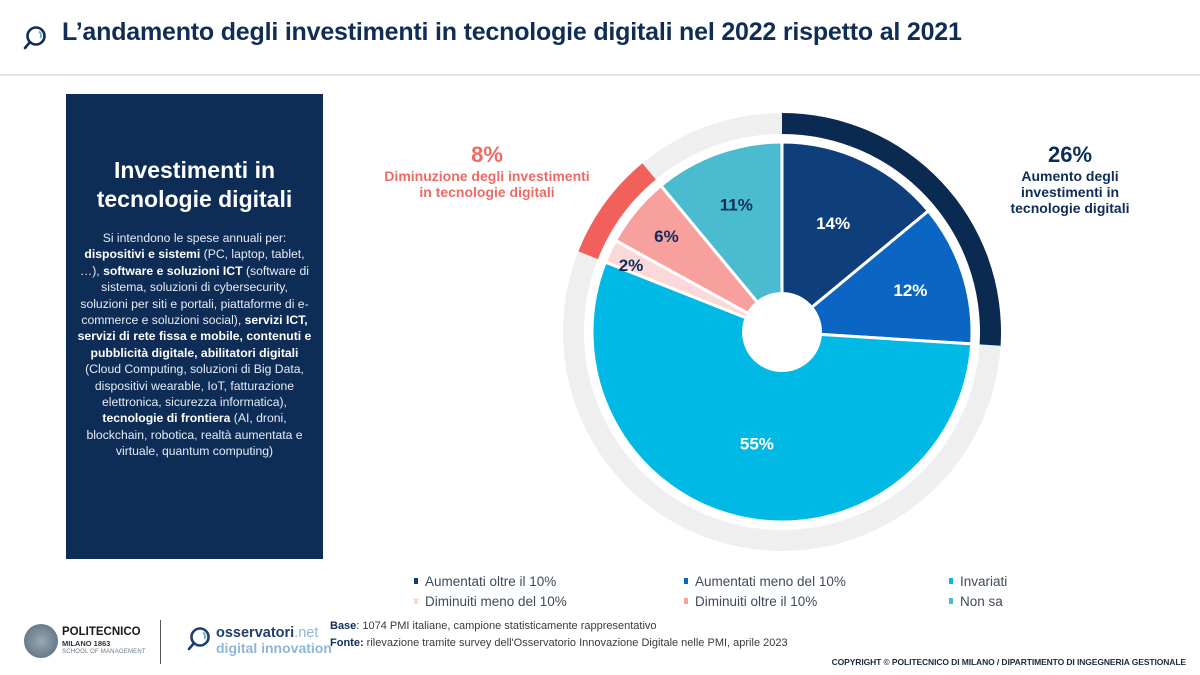 Image resolution: width=1200 pixels, height=675 pixels. Describe the element at coordinates (736, 204) in the screenshot. I see `slice-label: 11%` at that location.